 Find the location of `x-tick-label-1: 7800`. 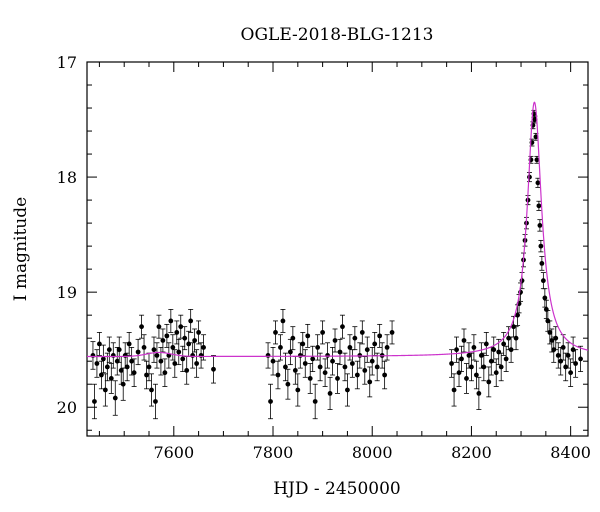

x-tick-label-1: 7800 is located at coordinates (273, 452).